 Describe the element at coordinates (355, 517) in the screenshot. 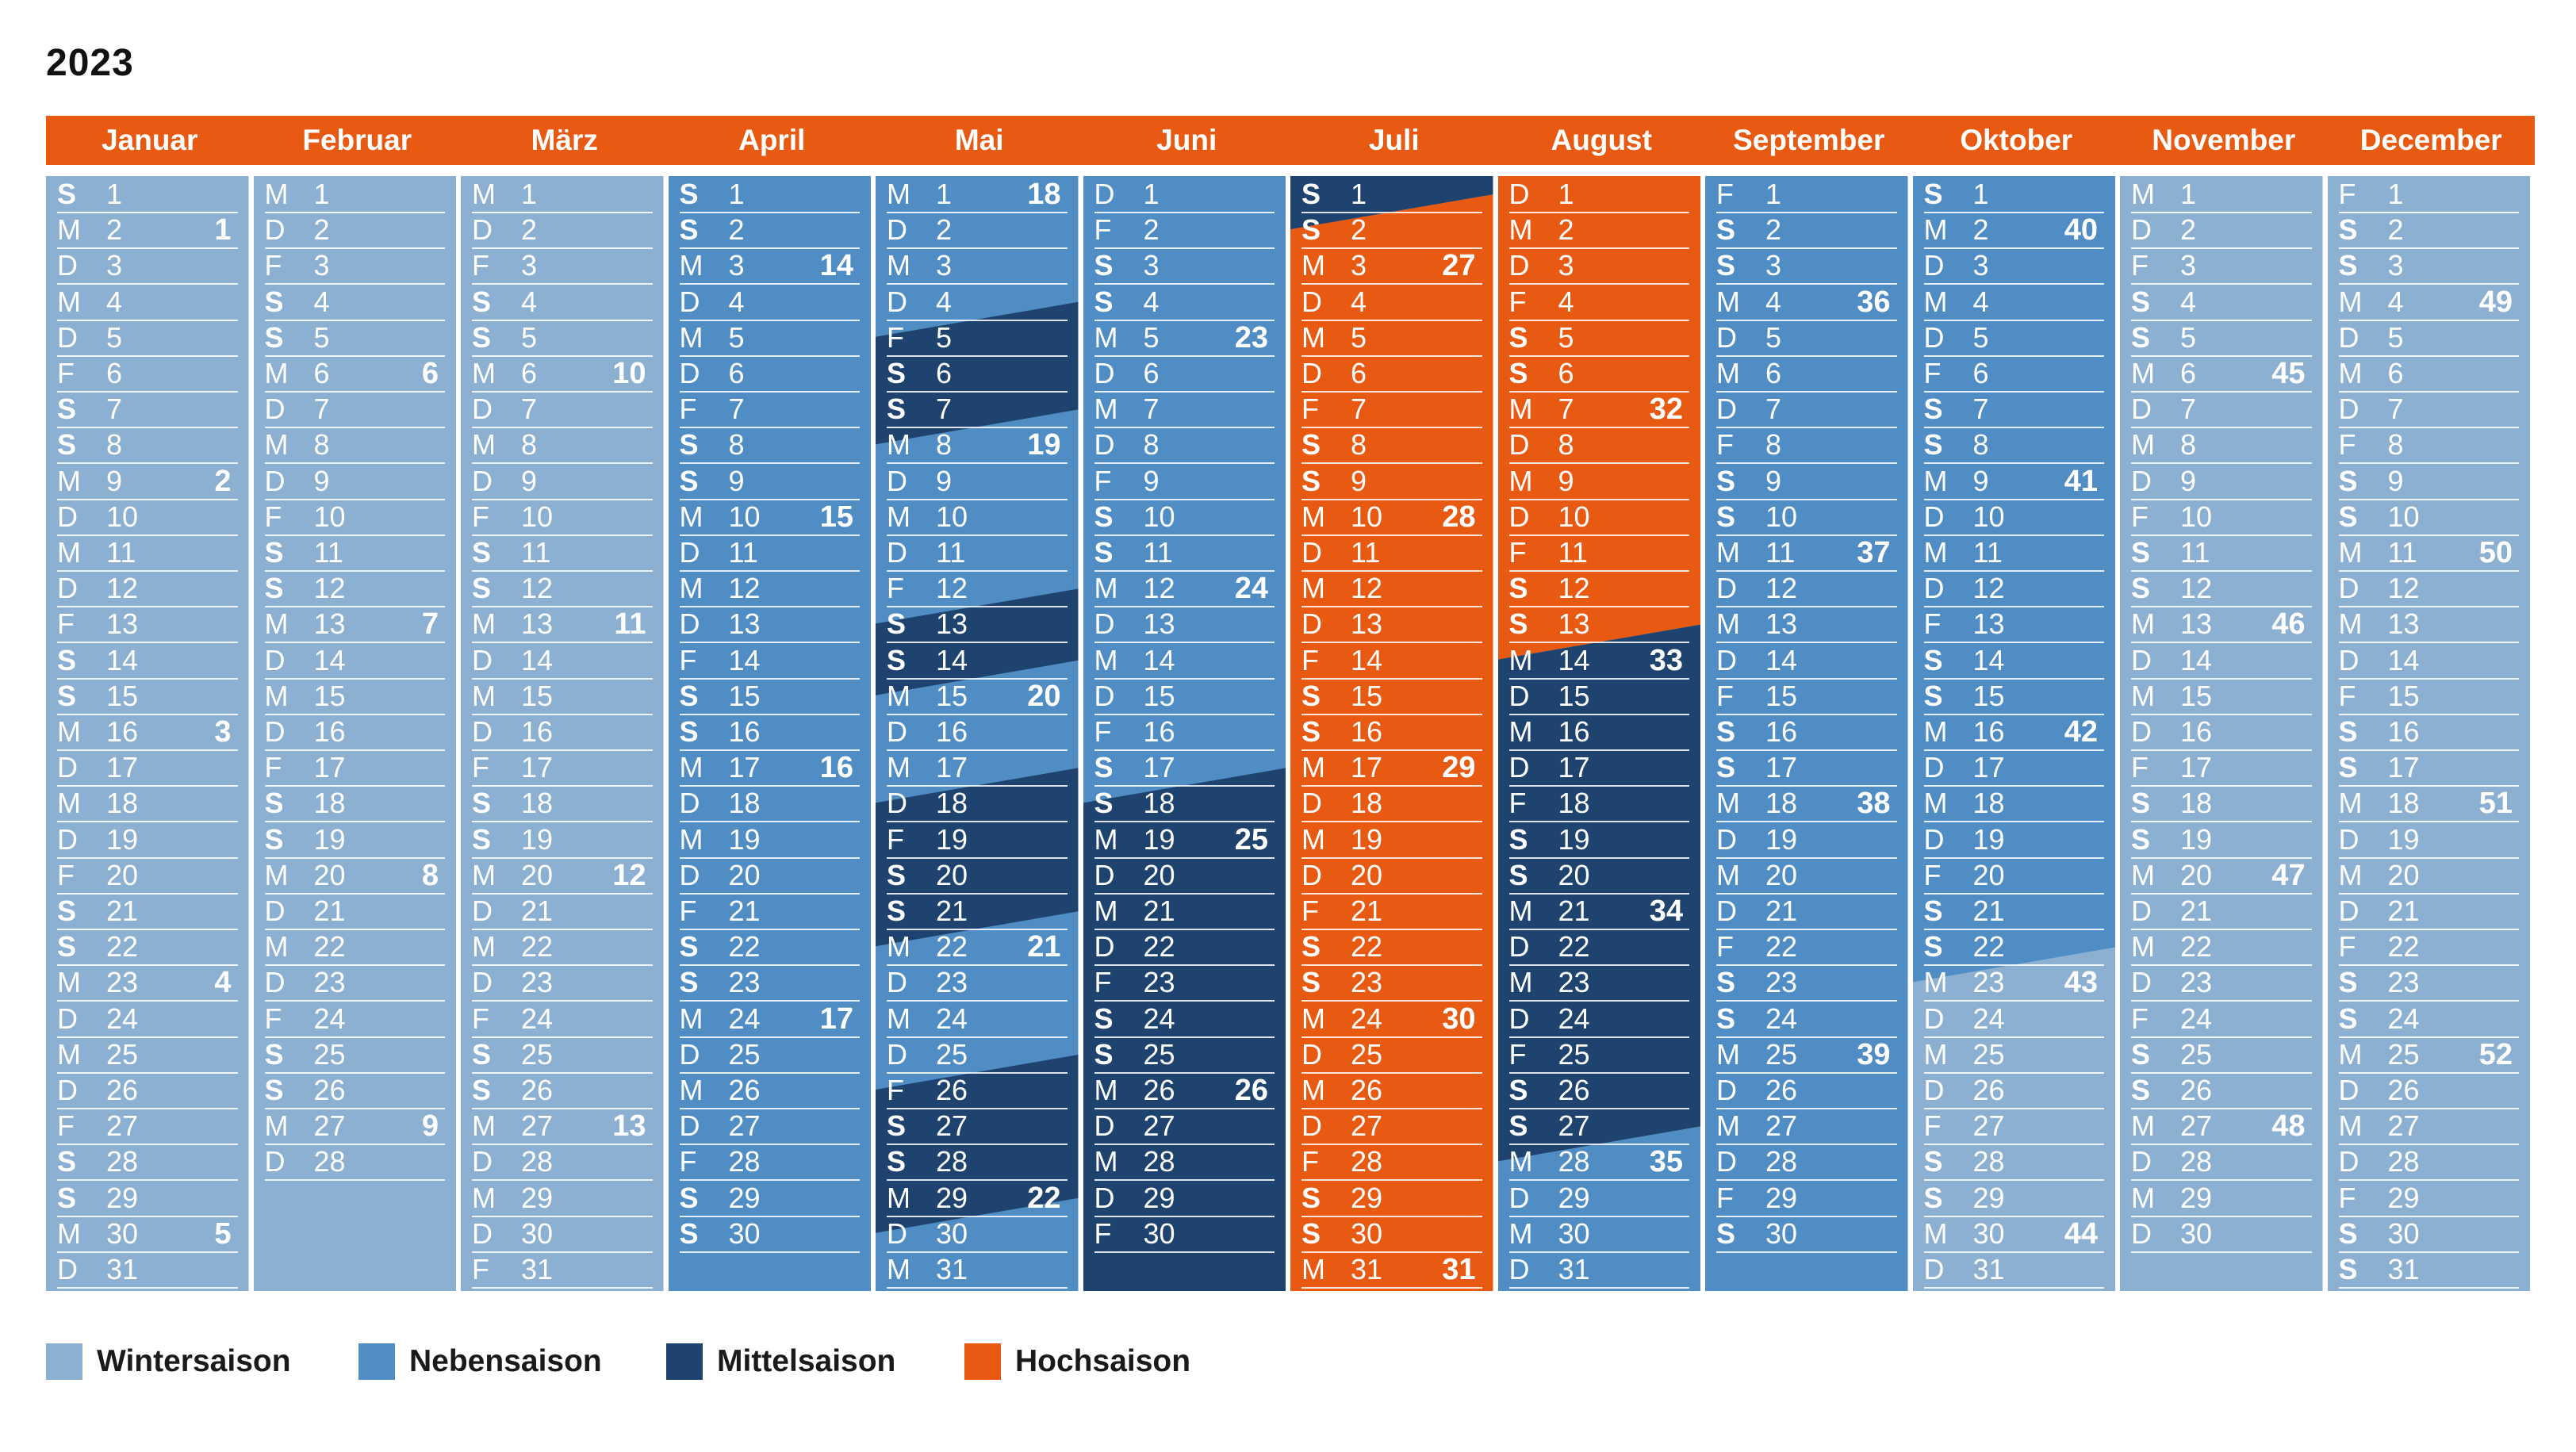

I see `day-row: F 10` at that location.